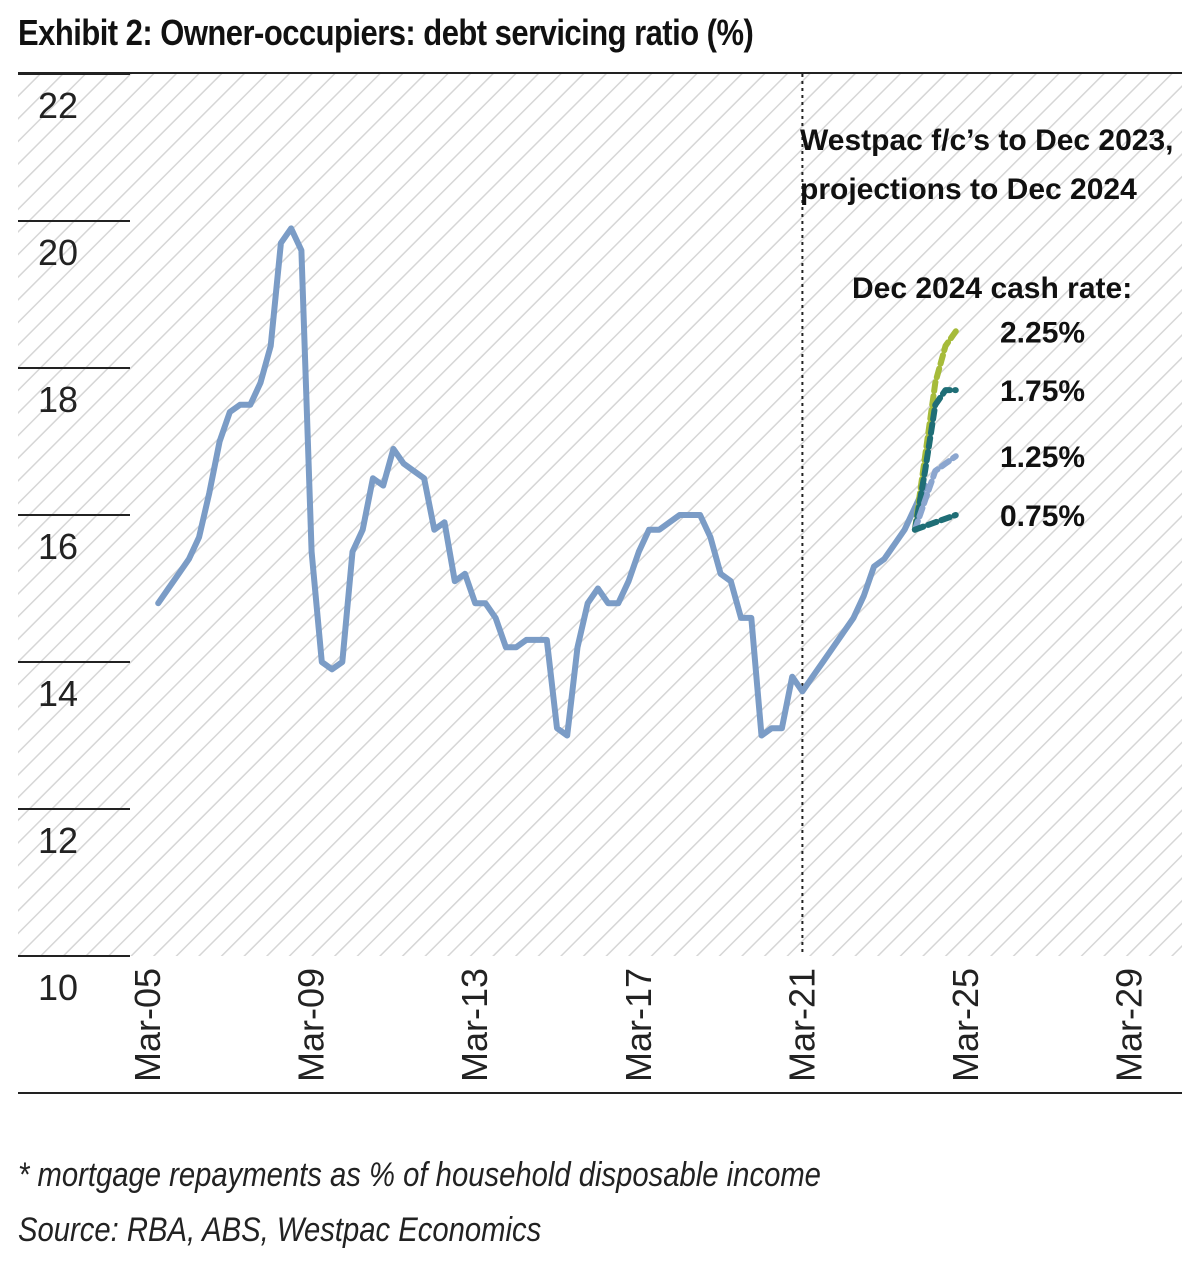  I want to click on y-tick-label: 14, so click(58, 693).